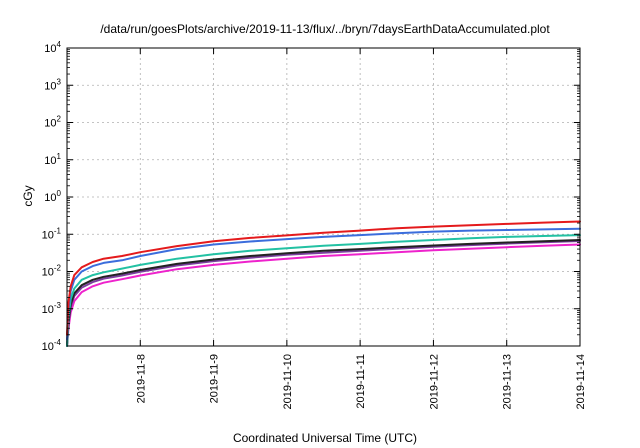  Describe the element at coordinates (52, 159) in the screenshot. I see `y-tick-label: 10¹` at that location.